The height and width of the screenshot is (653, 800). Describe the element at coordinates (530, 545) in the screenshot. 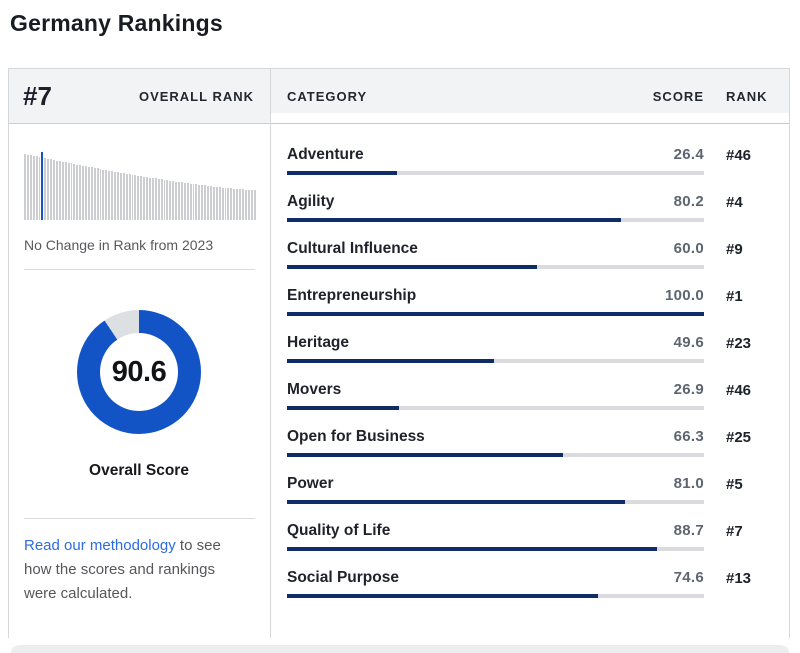

I see `table-row: Quality of Life 88.7 #7` at that location.